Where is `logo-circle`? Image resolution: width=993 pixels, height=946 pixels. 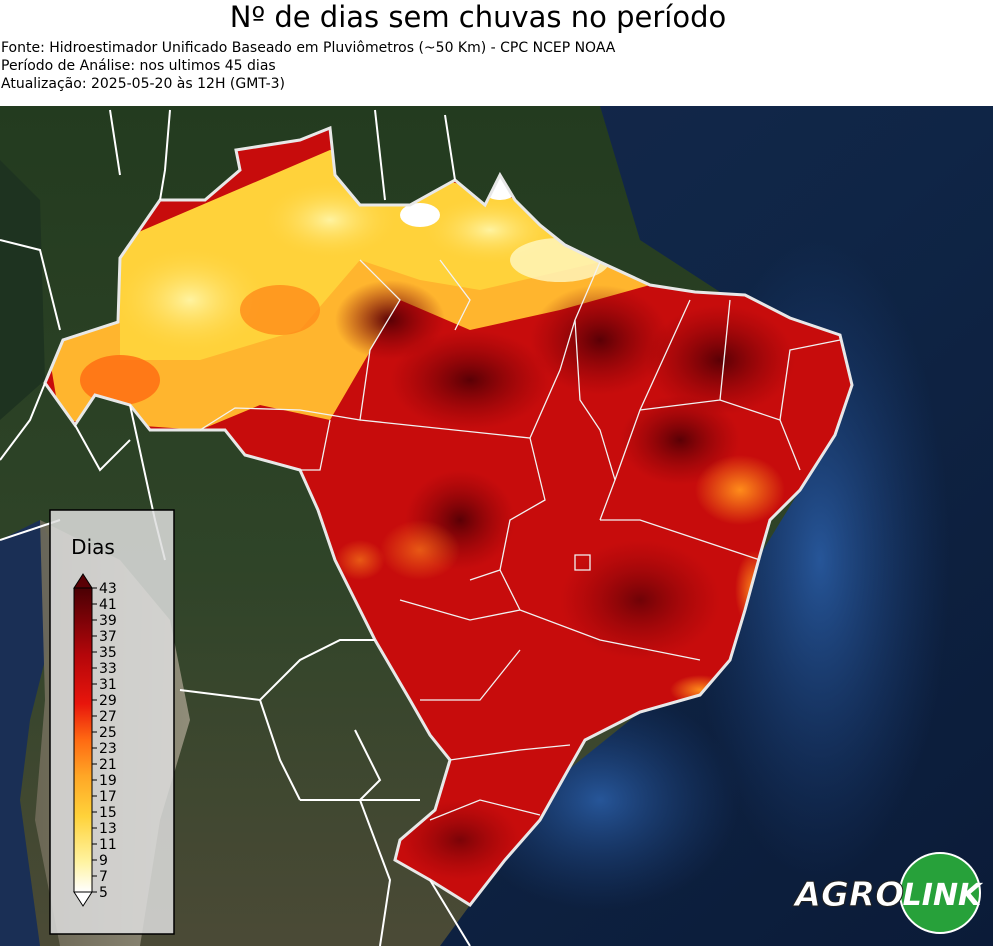
logo-circle is located at coordinates (940, 893).